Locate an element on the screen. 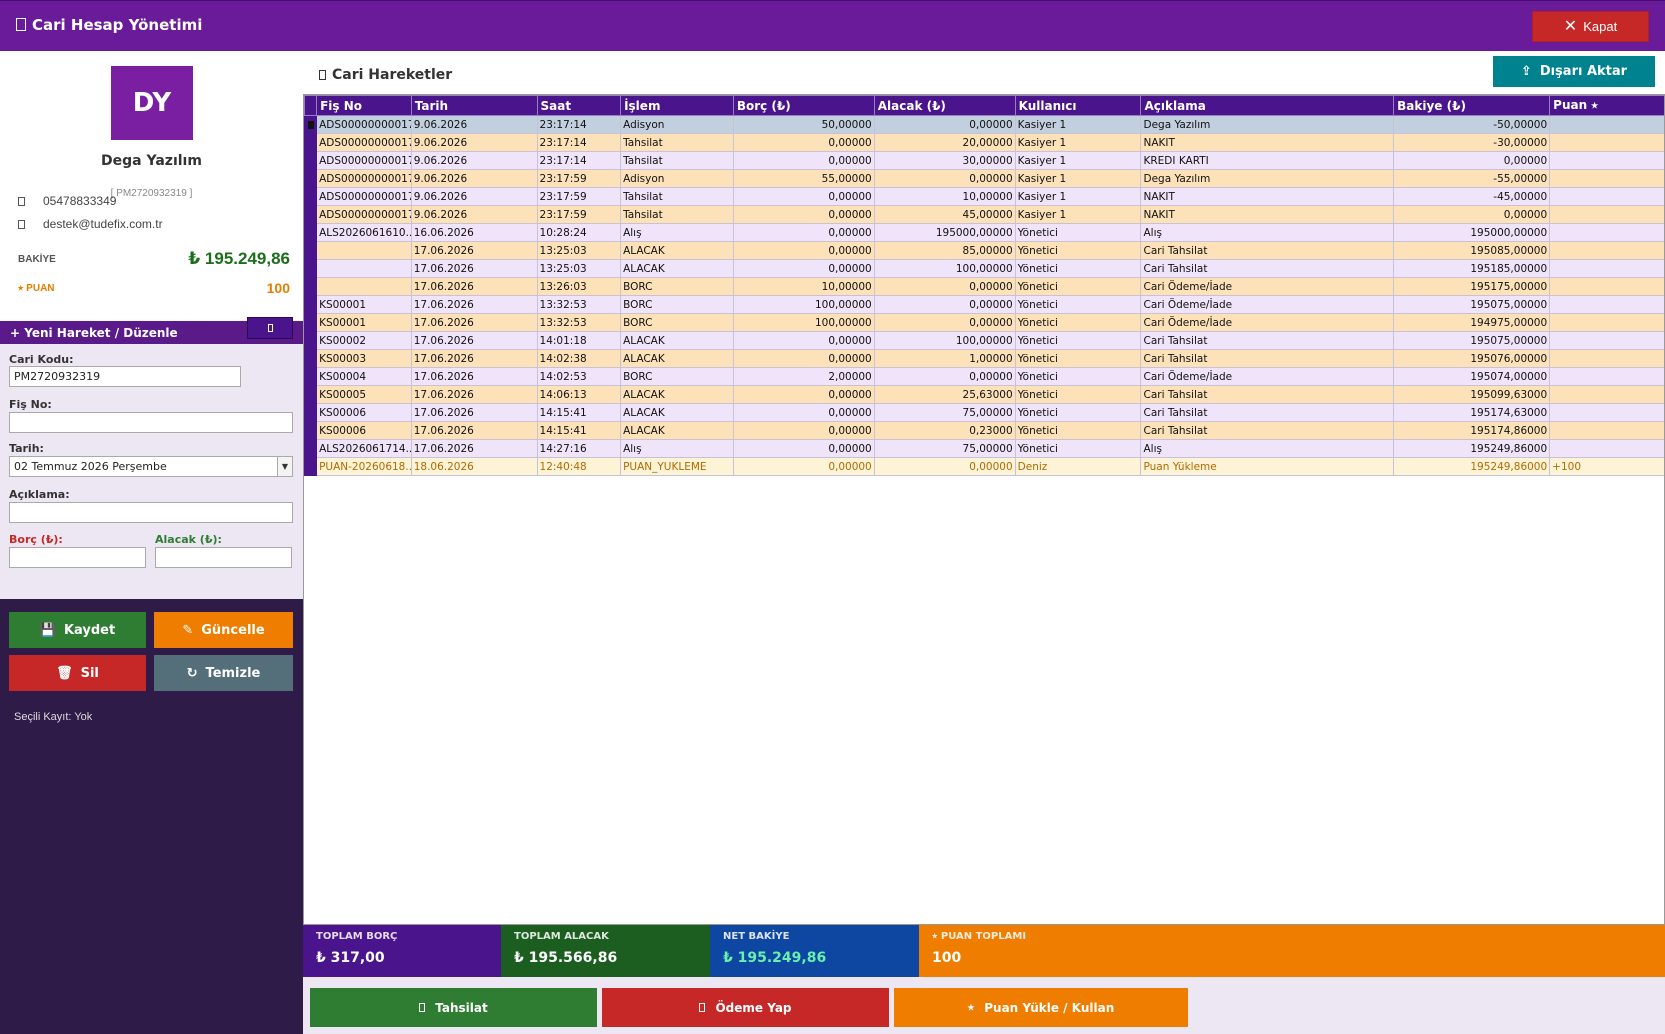 This screenshot has height=1034, width=1665. table-cell: Adisyon is located at coordinates (677, 124).